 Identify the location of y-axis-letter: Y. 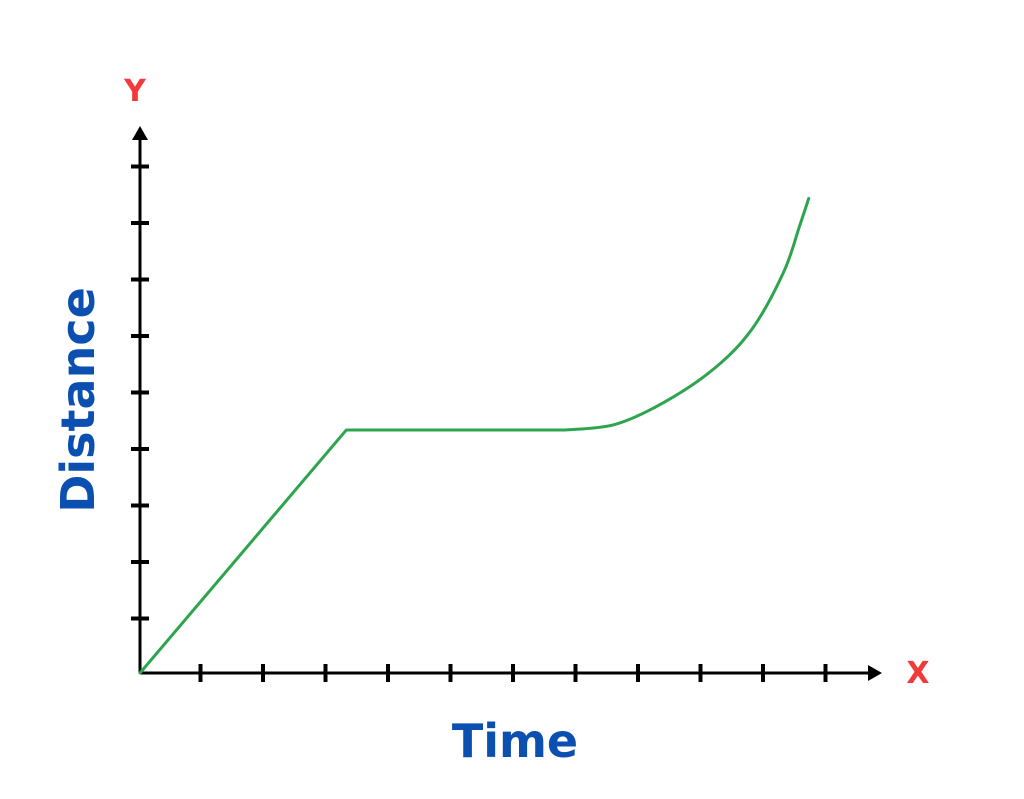
(135, 91).